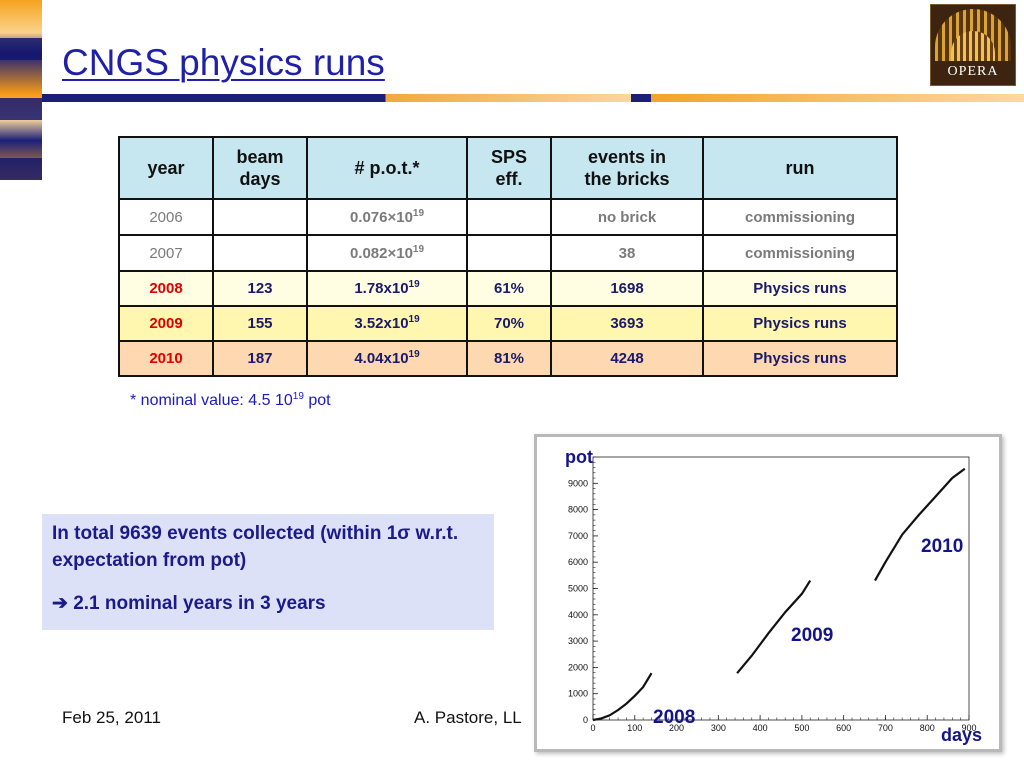 Image resolution: width=1024 pixels, height=768 pixels. I want to click on cell-sps-eff: 70%, so click(509, 323).